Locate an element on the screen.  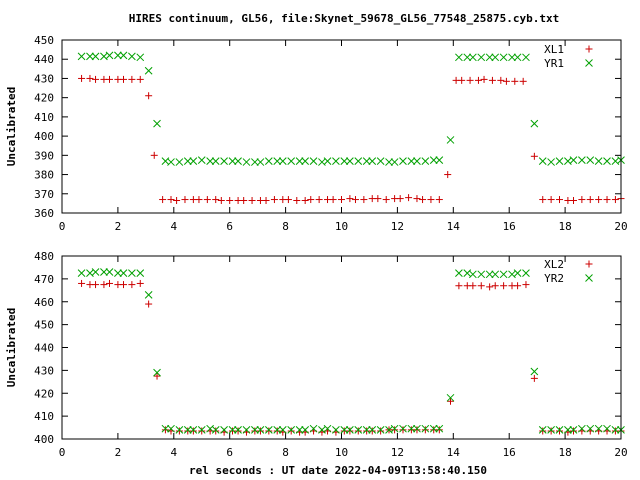
y-tick-label: 460 is located at coordinates (44, 302).